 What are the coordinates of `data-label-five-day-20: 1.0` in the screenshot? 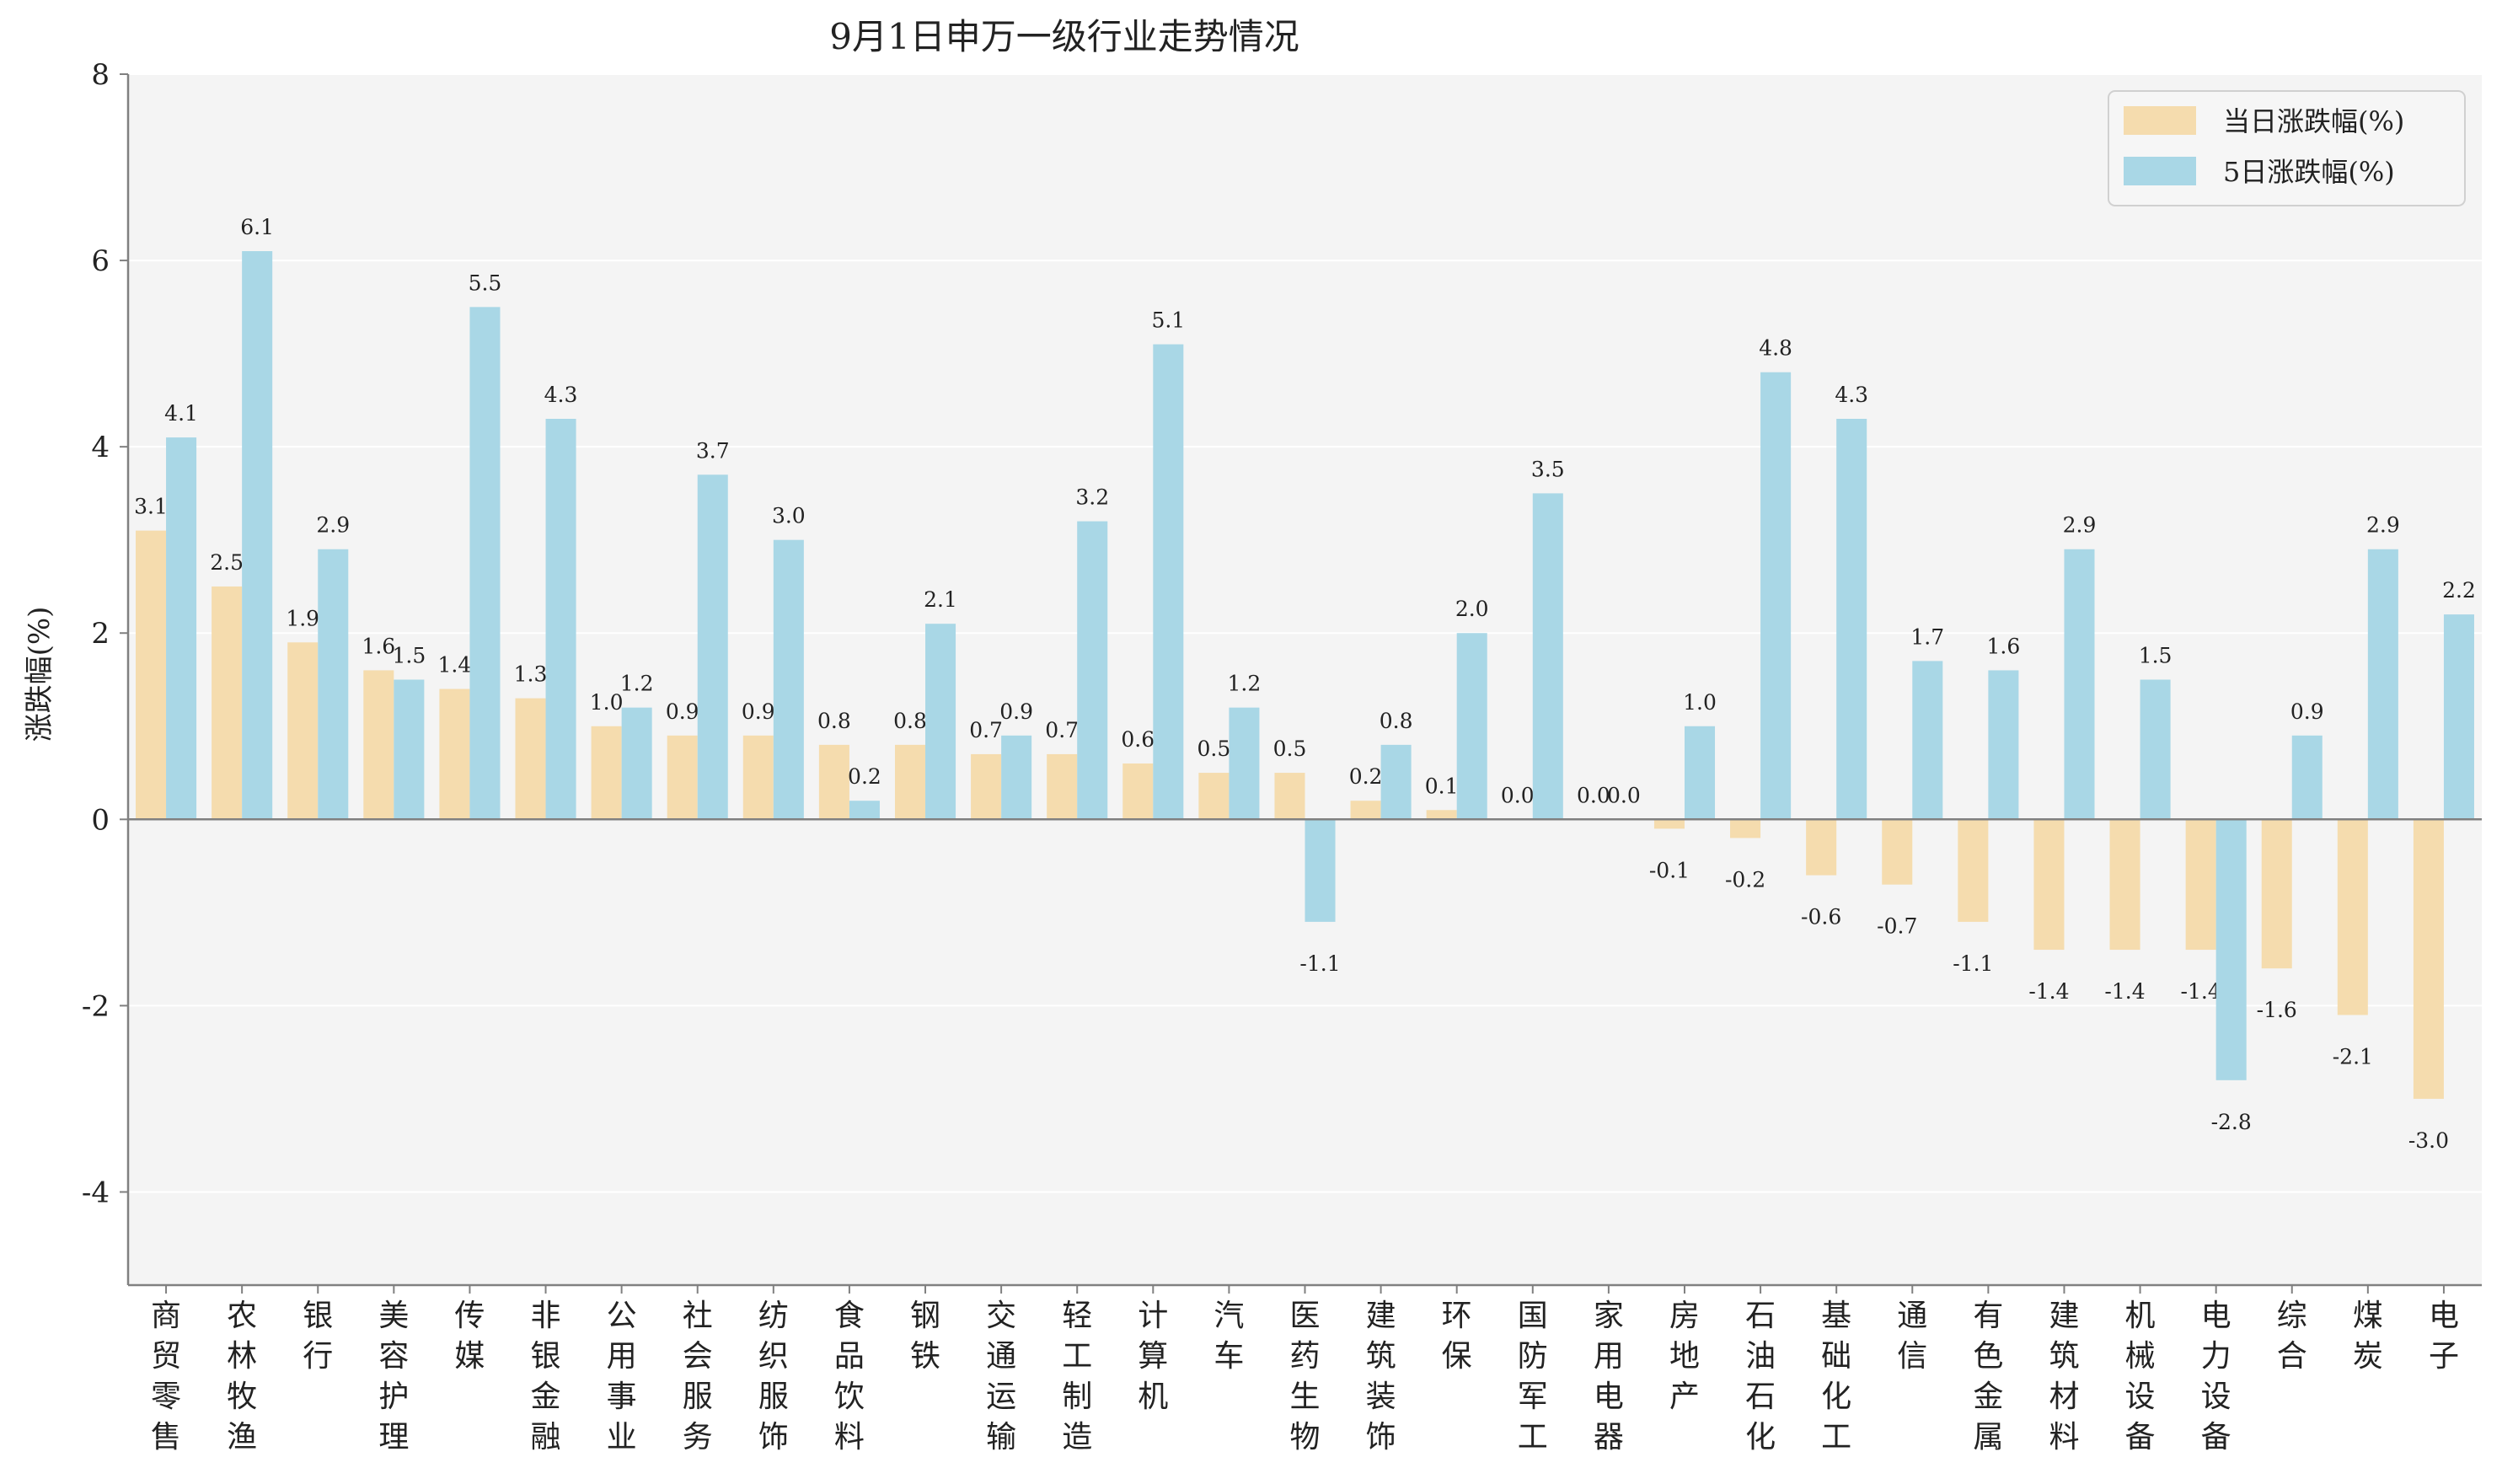 It's located at (1700, 702).